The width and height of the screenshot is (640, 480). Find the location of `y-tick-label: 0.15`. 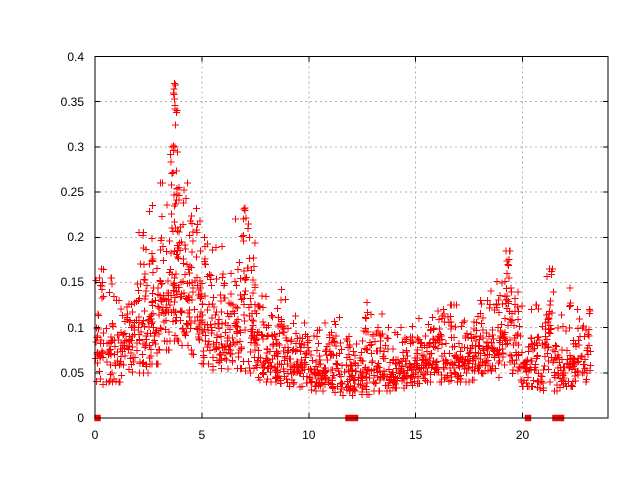

y-tick-label: 0.15 is located at coordinates (72, 282).